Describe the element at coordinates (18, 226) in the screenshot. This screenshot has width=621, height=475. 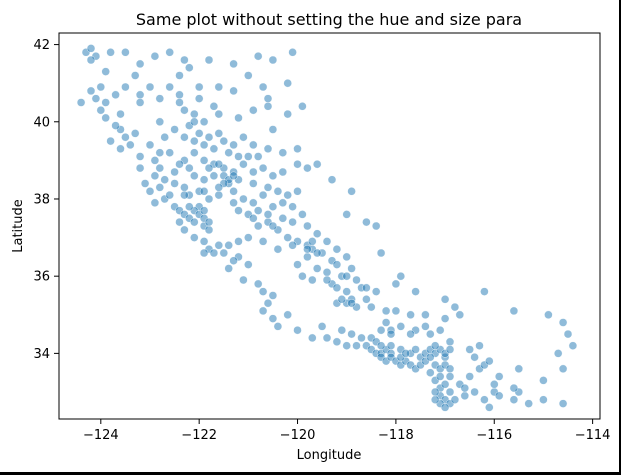
I see `y-axis-label: Latitude` at that location.